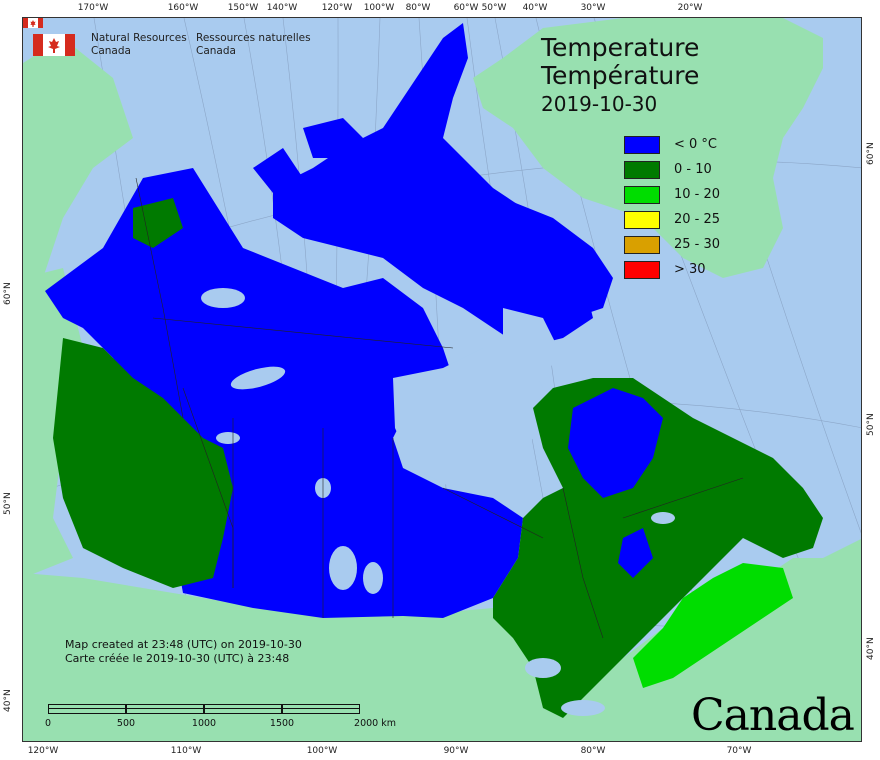  Describe the element at coordinates (143, 463) in the screenshot. I see `mild-region-west` at that location.